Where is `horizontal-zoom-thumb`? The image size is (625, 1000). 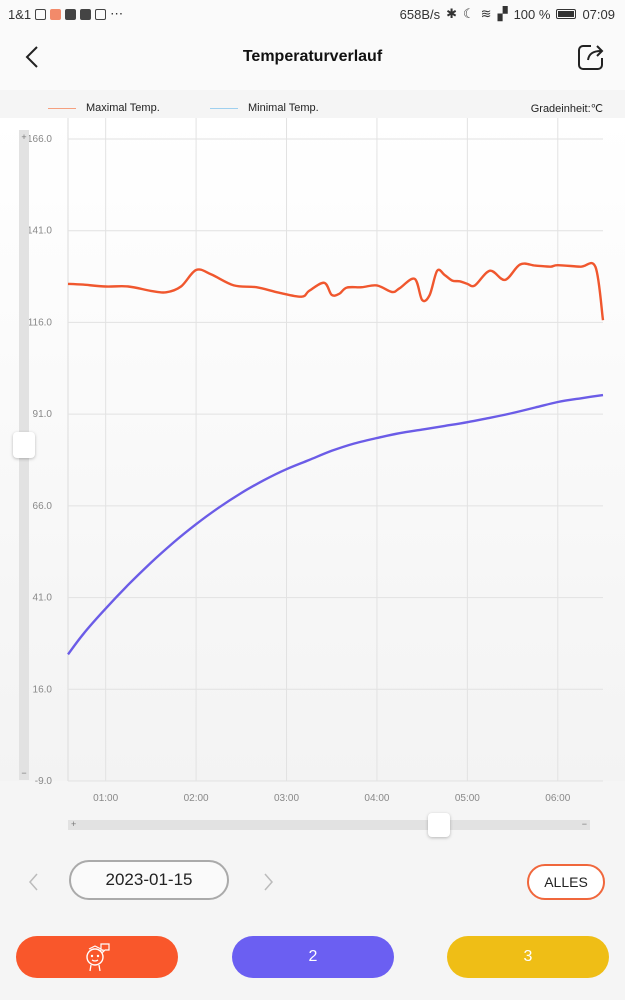 horizontal-zoom-thumb is located at coordinates (439, 825).